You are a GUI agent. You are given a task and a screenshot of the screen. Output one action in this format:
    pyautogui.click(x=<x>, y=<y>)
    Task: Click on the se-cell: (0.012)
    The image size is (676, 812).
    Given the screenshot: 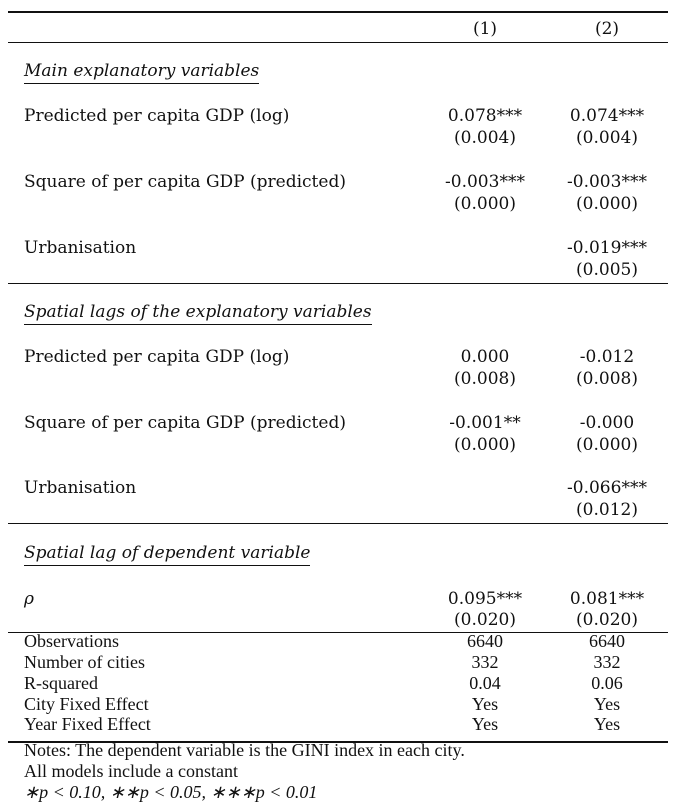 What is the action you would take?
    pyautogui.click(x=607, y=510)
    